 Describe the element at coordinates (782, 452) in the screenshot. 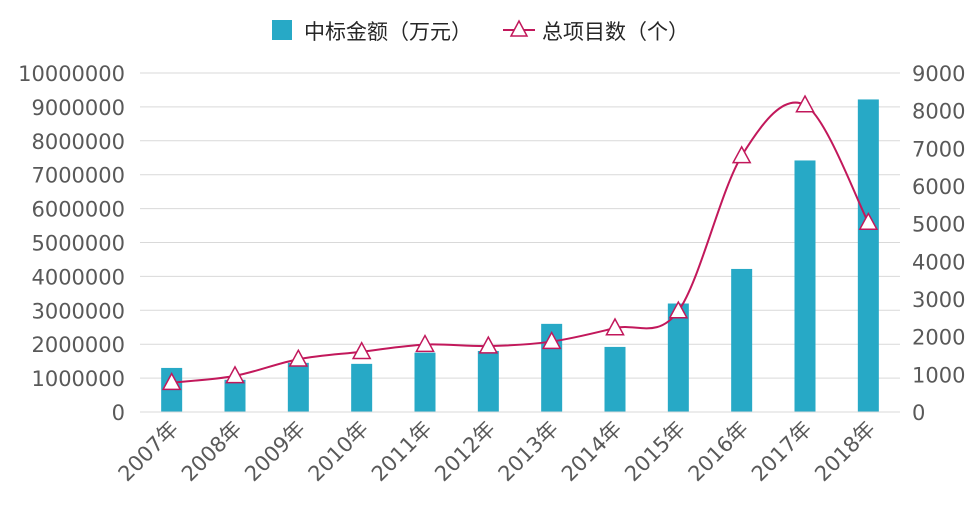

I see `x-tick-label: 2017年` at that location.